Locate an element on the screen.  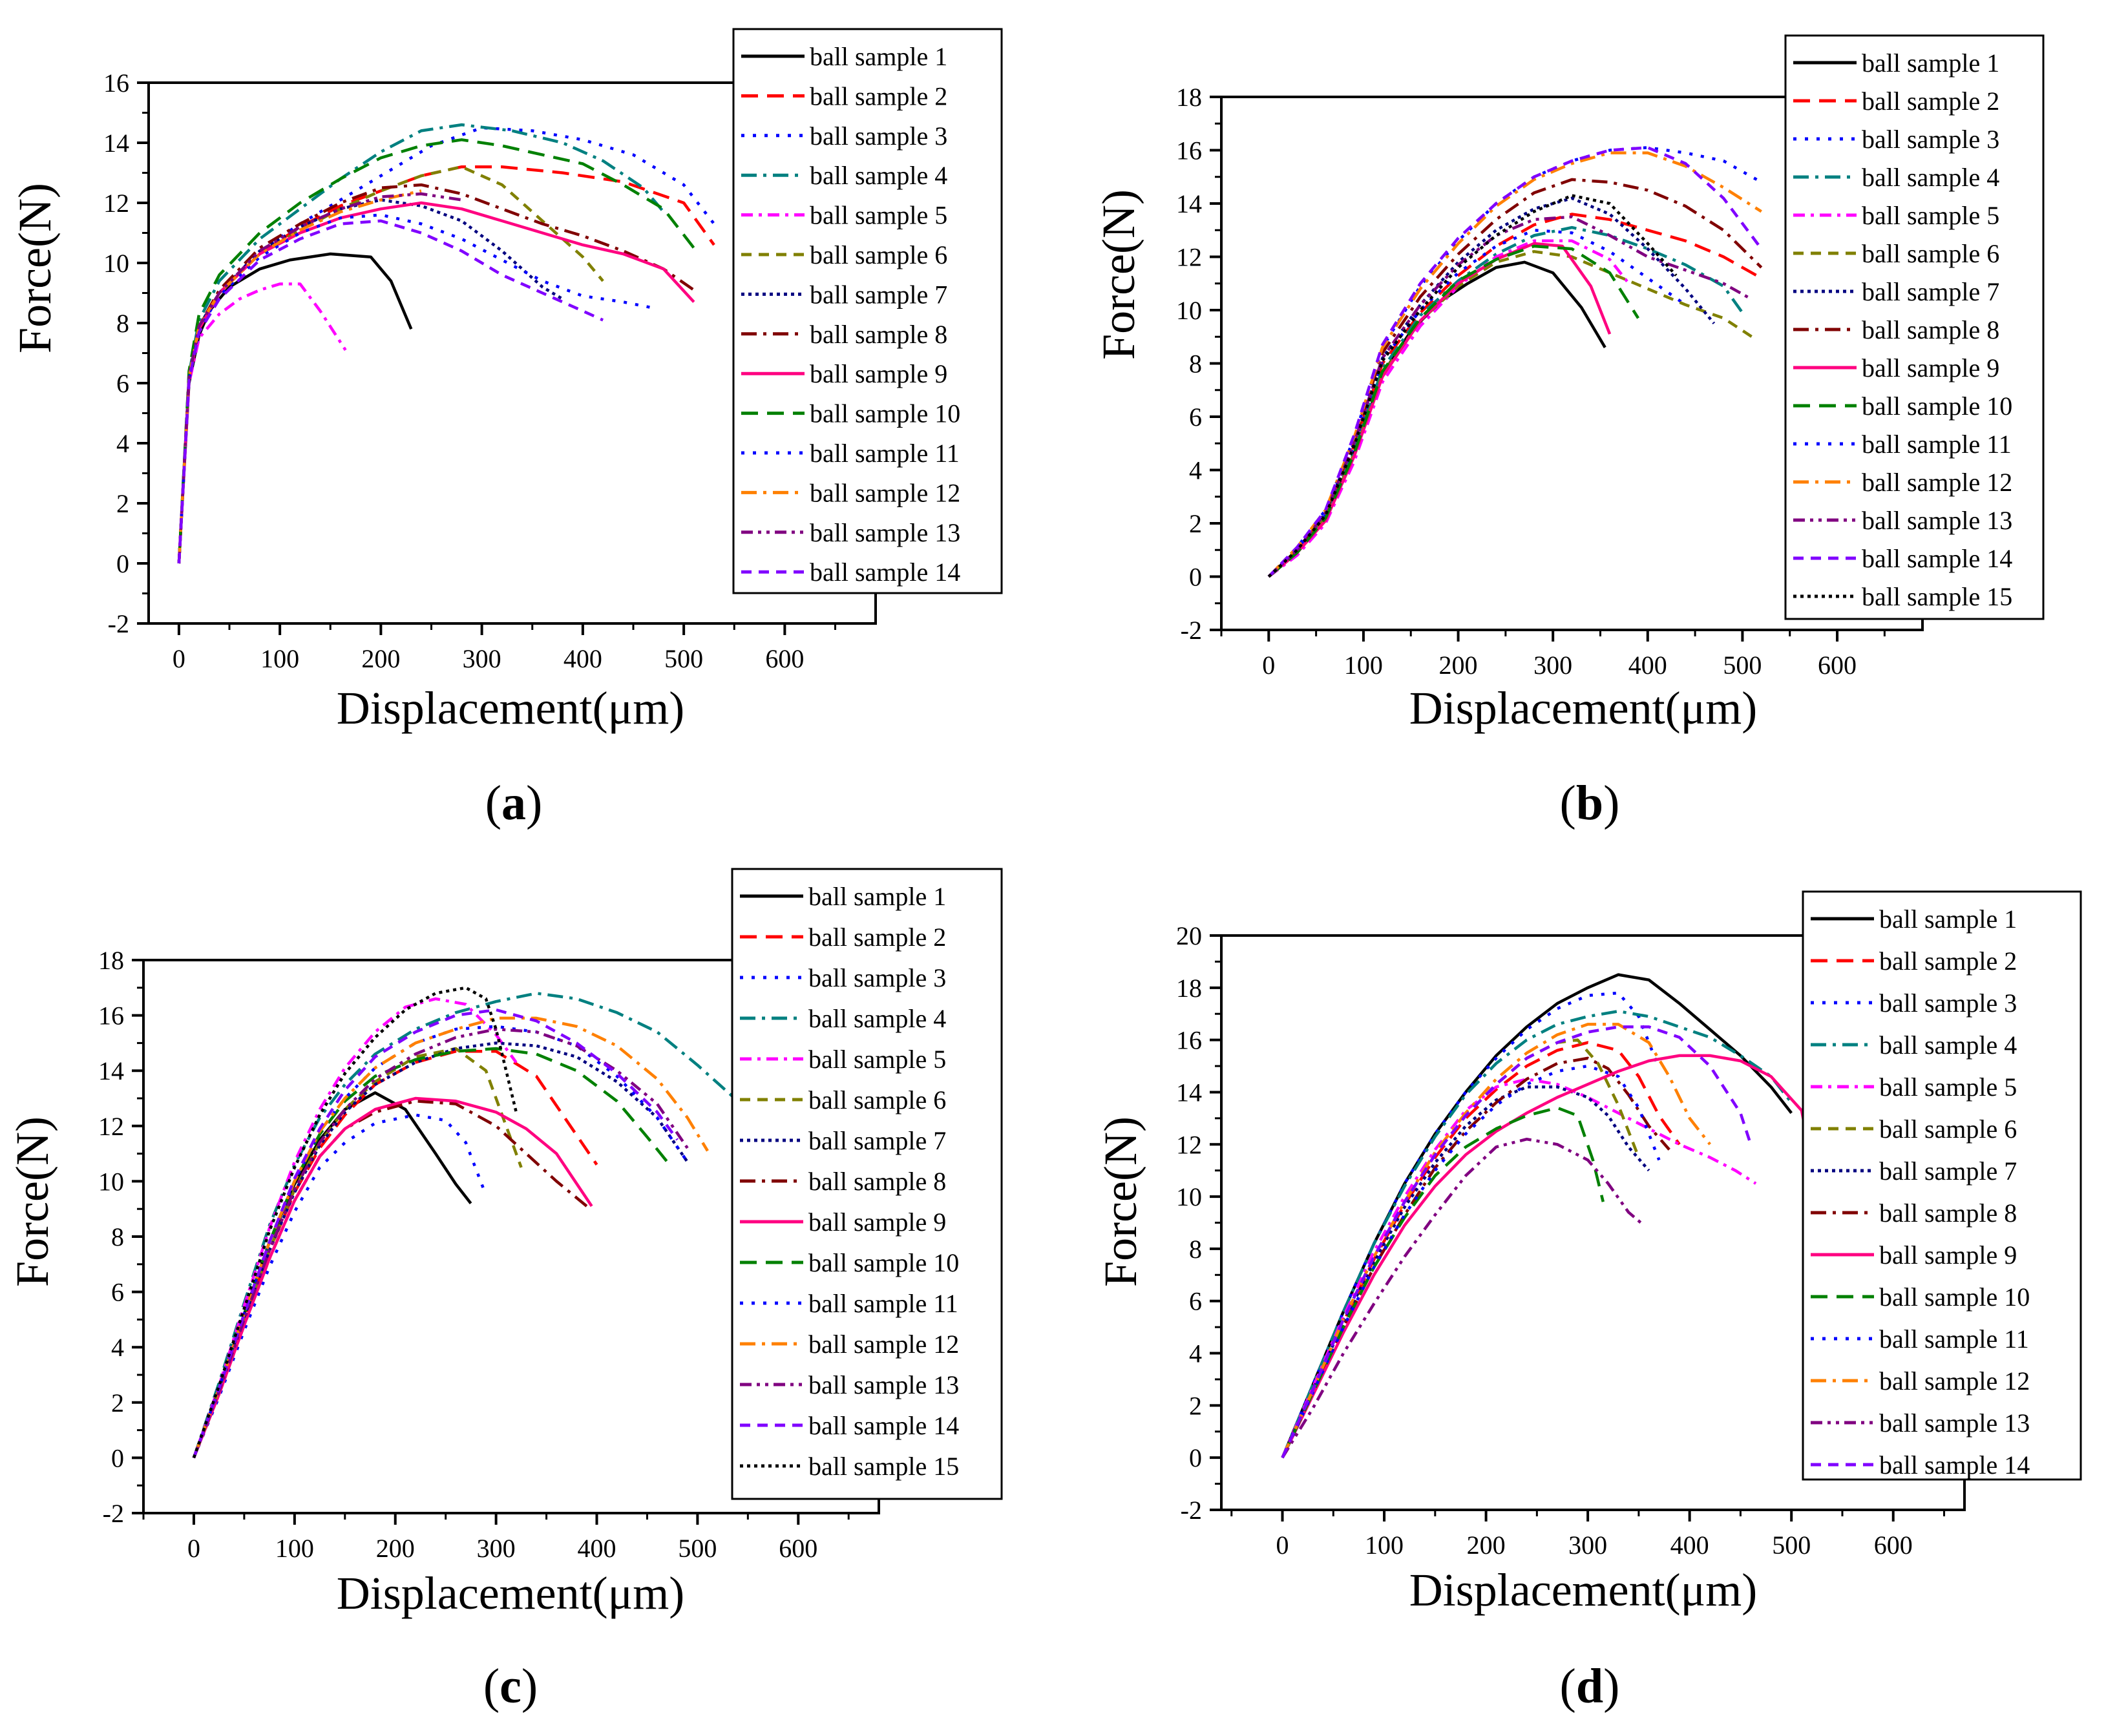
x-tick-label: 100 is located at coordinates (1384, 1545).